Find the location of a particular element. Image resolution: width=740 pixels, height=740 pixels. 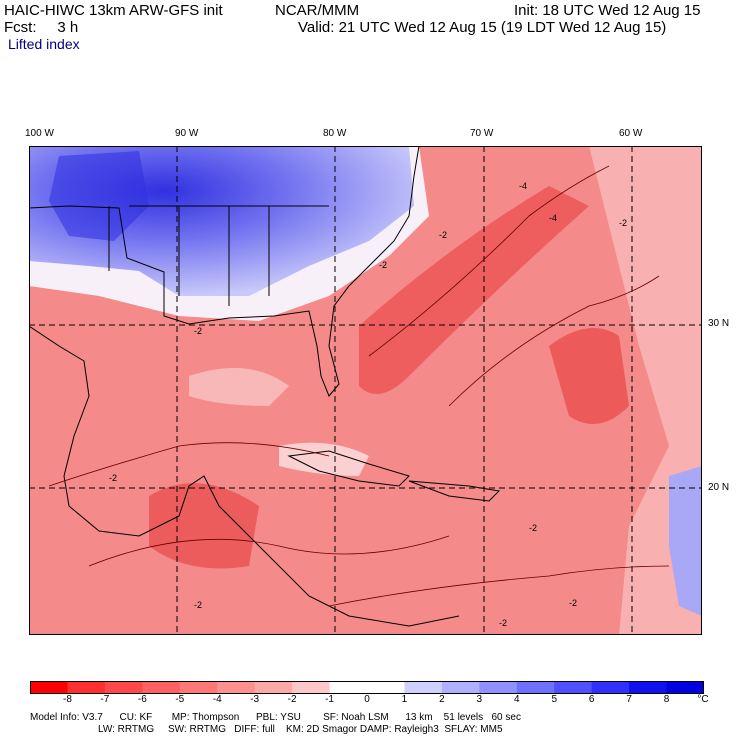

southeast-blue-region is located at coordinates (685, 541).